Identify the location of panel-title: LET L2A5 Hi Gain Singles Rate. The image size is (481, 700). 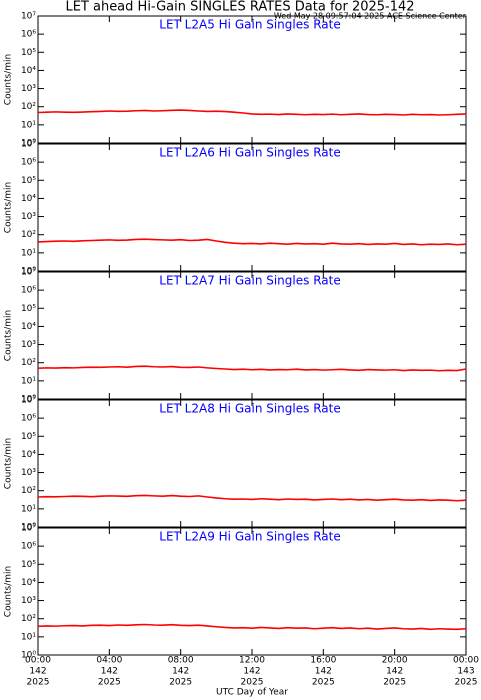
(249, 25).